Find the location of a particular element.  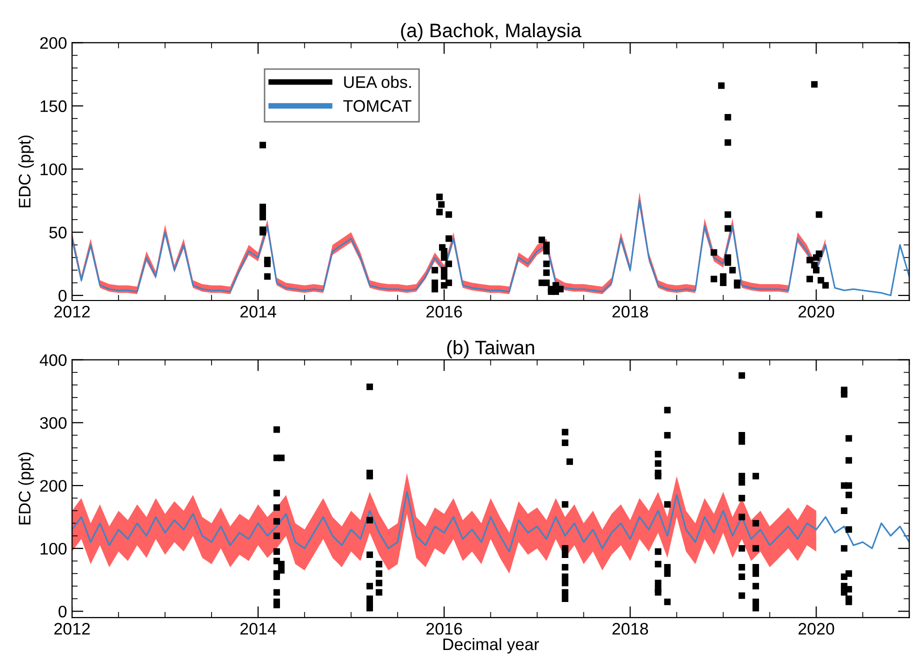

chart-title: (b) Taiwan is located at coordinates (490, 349).